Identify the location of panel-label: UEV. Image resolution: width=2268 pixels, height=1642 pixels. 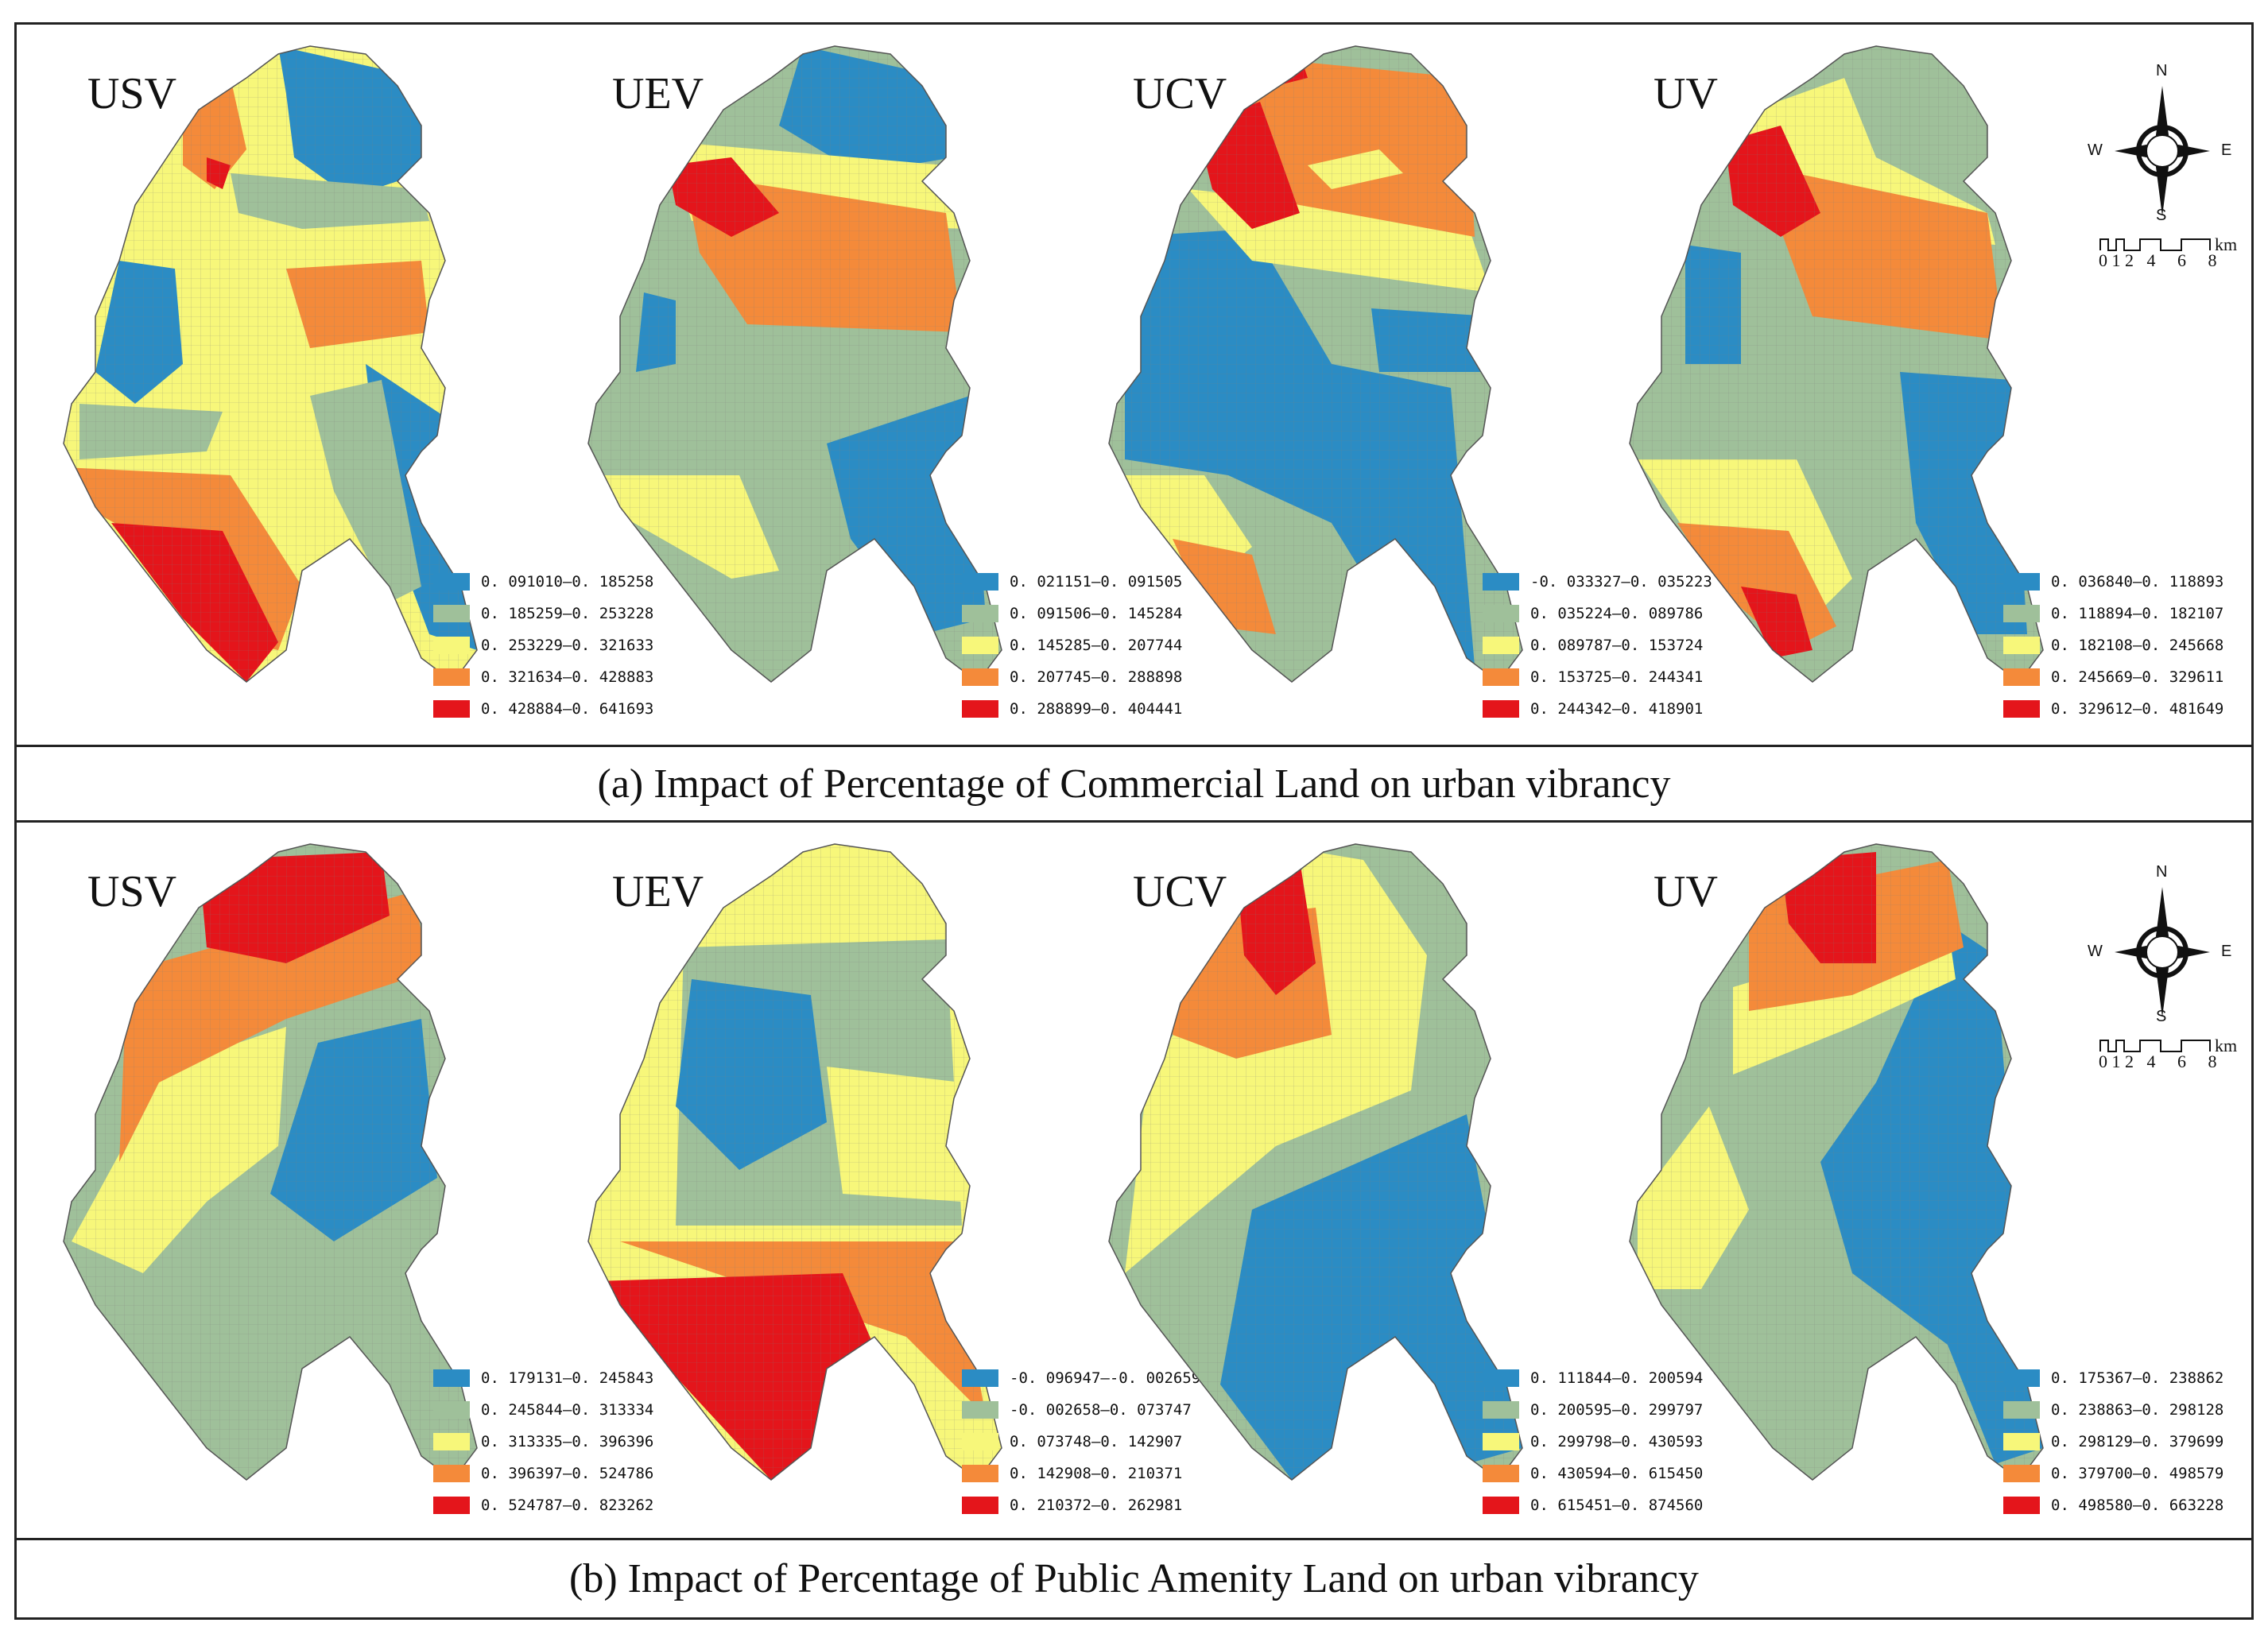
(658, 93).